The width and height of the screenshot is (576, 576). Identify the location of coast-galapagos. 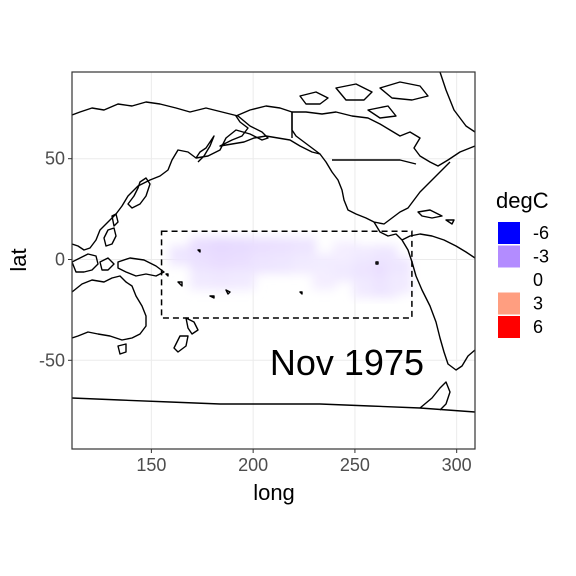
(377, 263).